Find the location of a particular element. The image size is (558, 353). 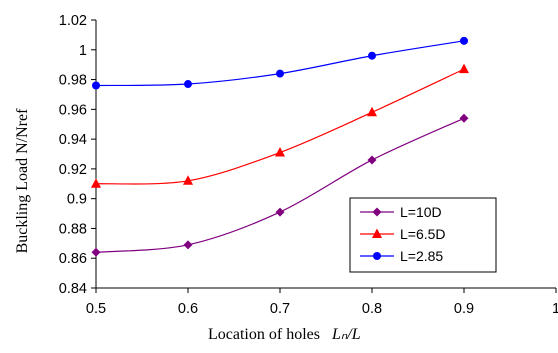

y-axis-label: Buckling Load N/Nref is located at coordinates (22, 181).